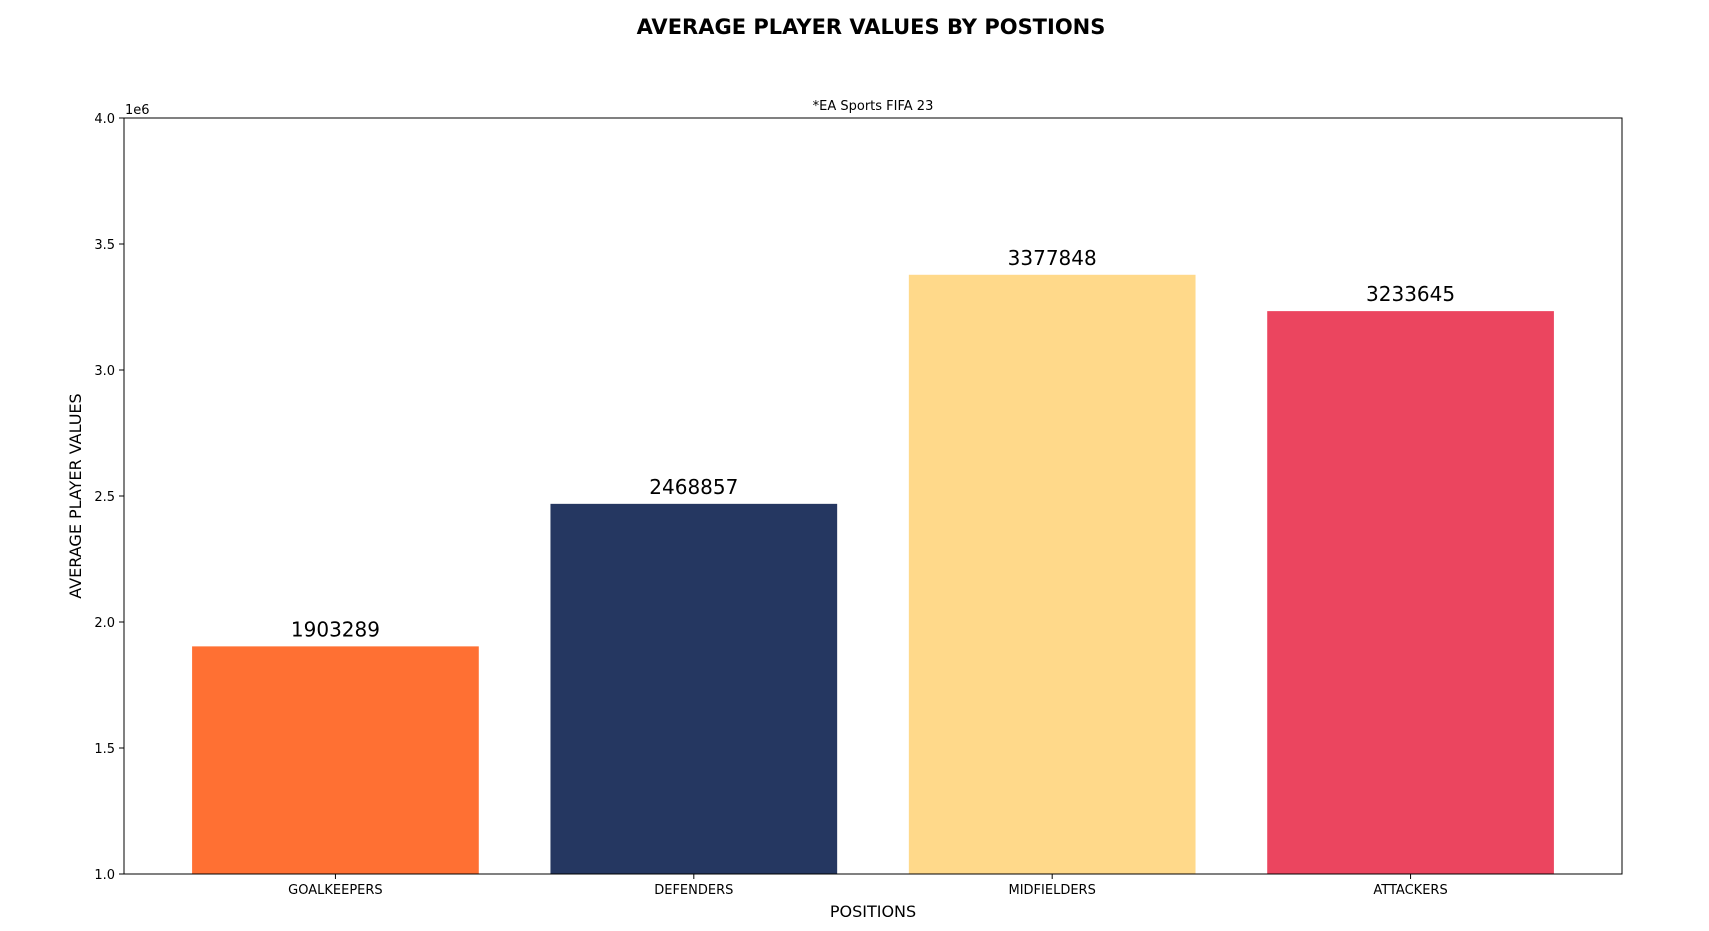 The width and height of the screenshot is (1709, 931). What do you see at coordinates (104, 245) in the screenshot?
I see `y-tick-label: 3.5` at bounding box center [104, 245].